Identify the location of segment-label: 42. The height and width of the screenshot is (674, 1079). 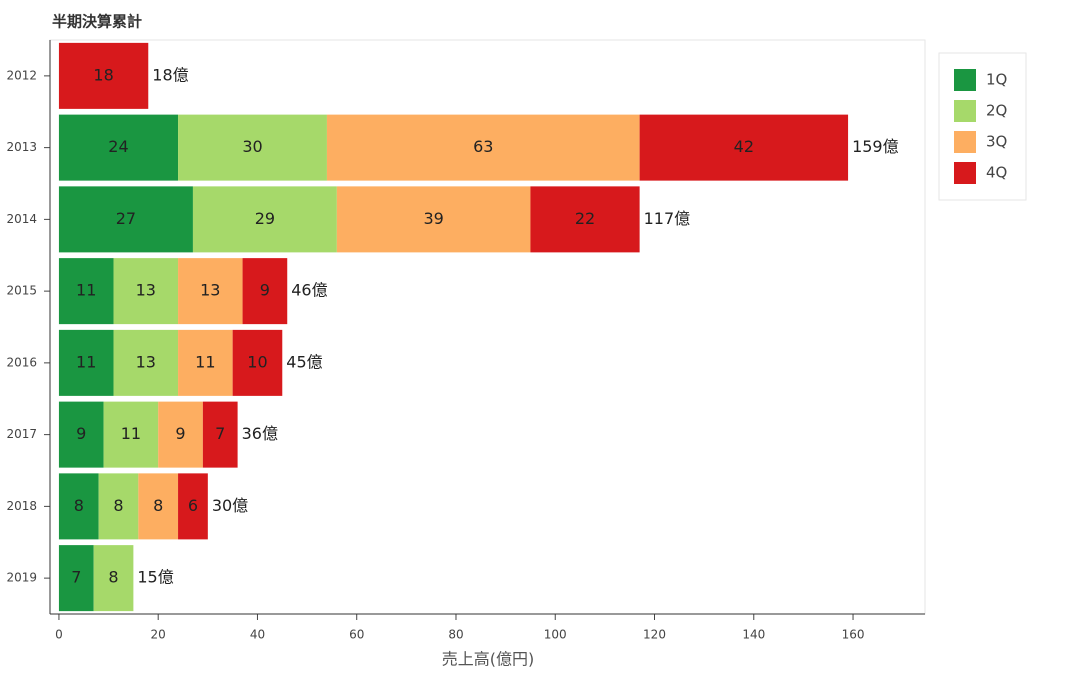
(744, 146).